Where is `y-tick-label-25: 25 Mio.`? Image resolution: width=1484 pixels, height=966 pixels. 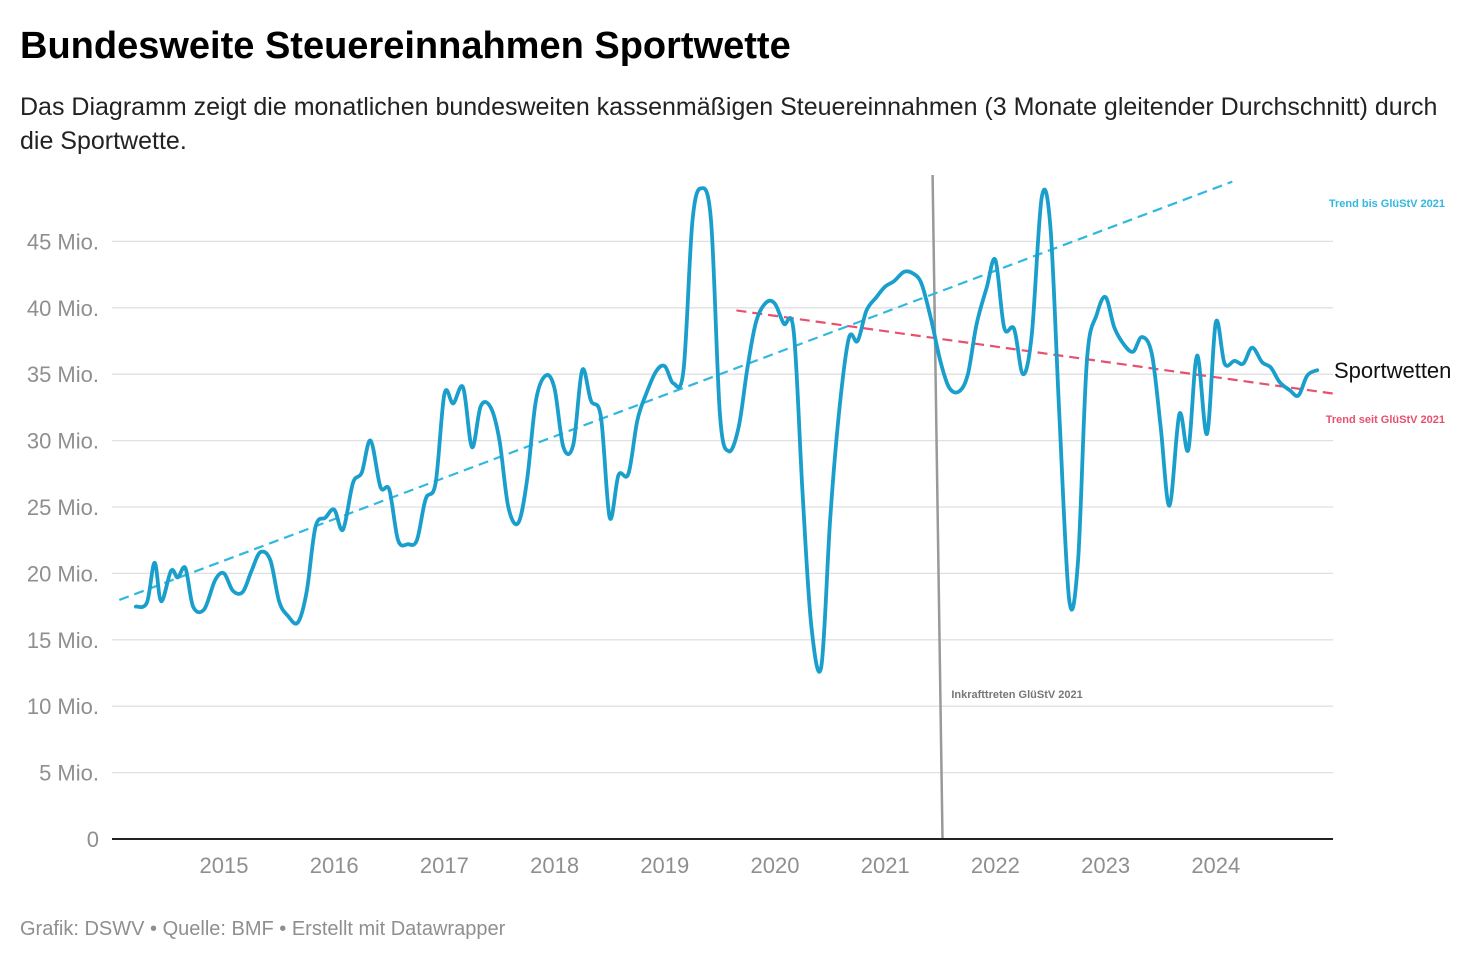
y-tick-label-25: 25 Mio. is located at coordinates (63, 507).